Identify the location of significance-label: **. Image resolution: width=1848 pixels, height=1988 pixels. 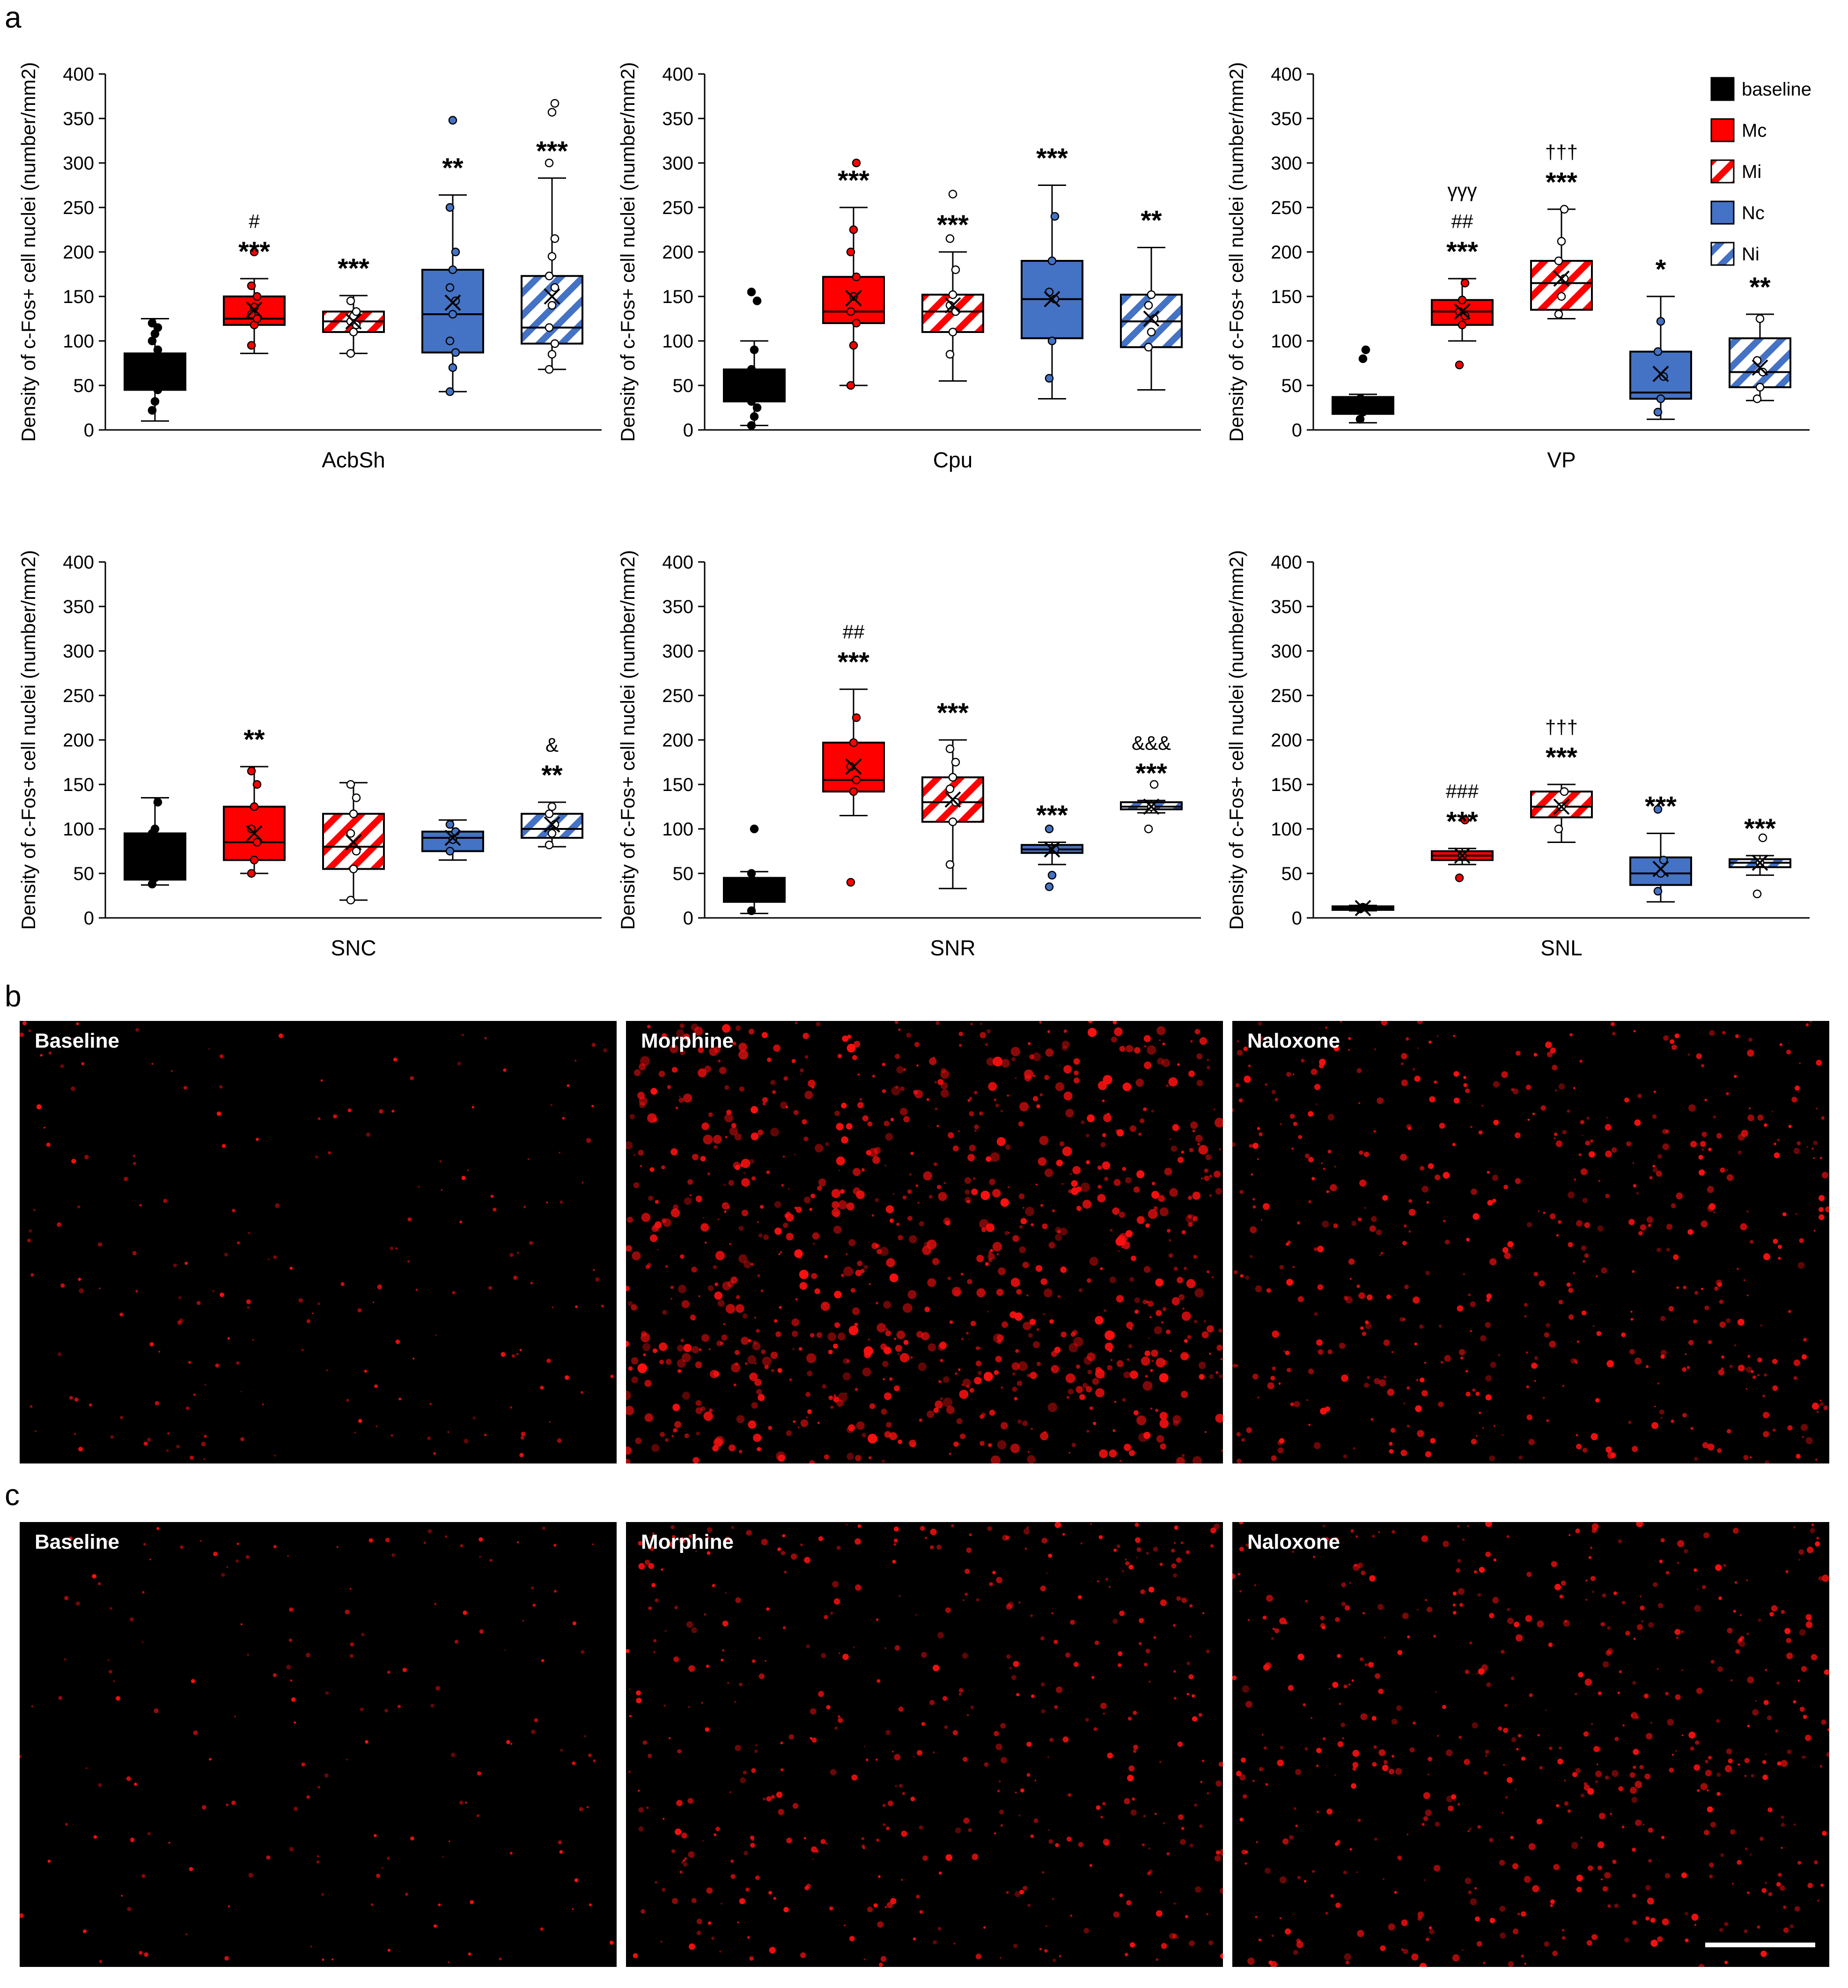
(453, 168).